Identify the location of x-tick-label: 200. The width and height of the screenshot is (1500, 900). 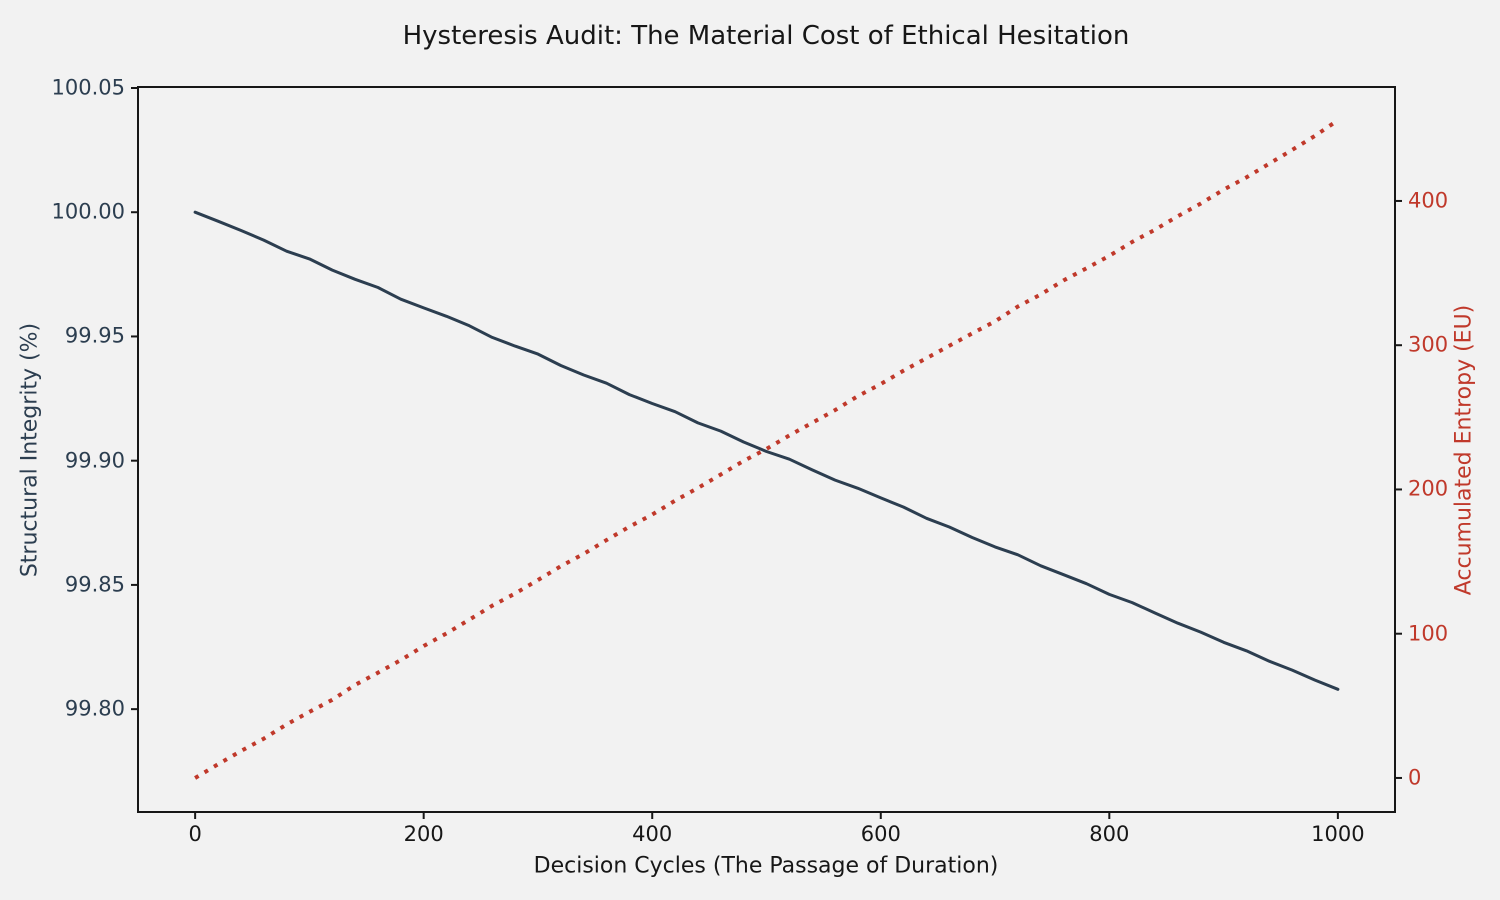
(423, 834).